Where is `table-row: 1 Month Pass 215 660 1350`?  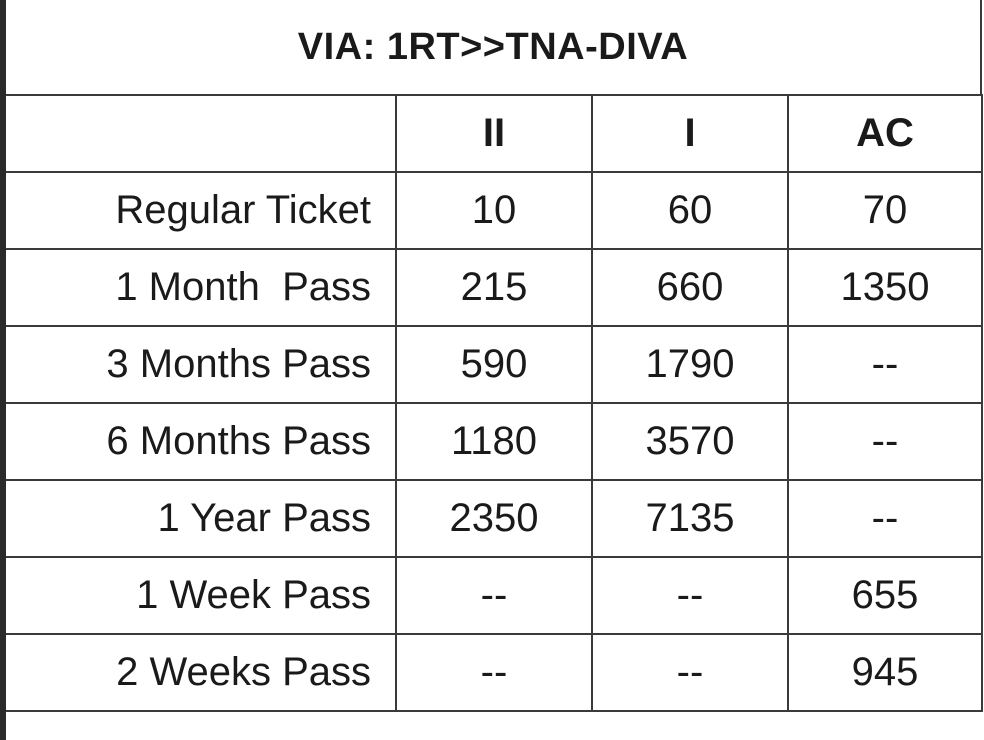 table-row: 1 Month Pass 215 660 1350 is located at coordinates (494, 287).